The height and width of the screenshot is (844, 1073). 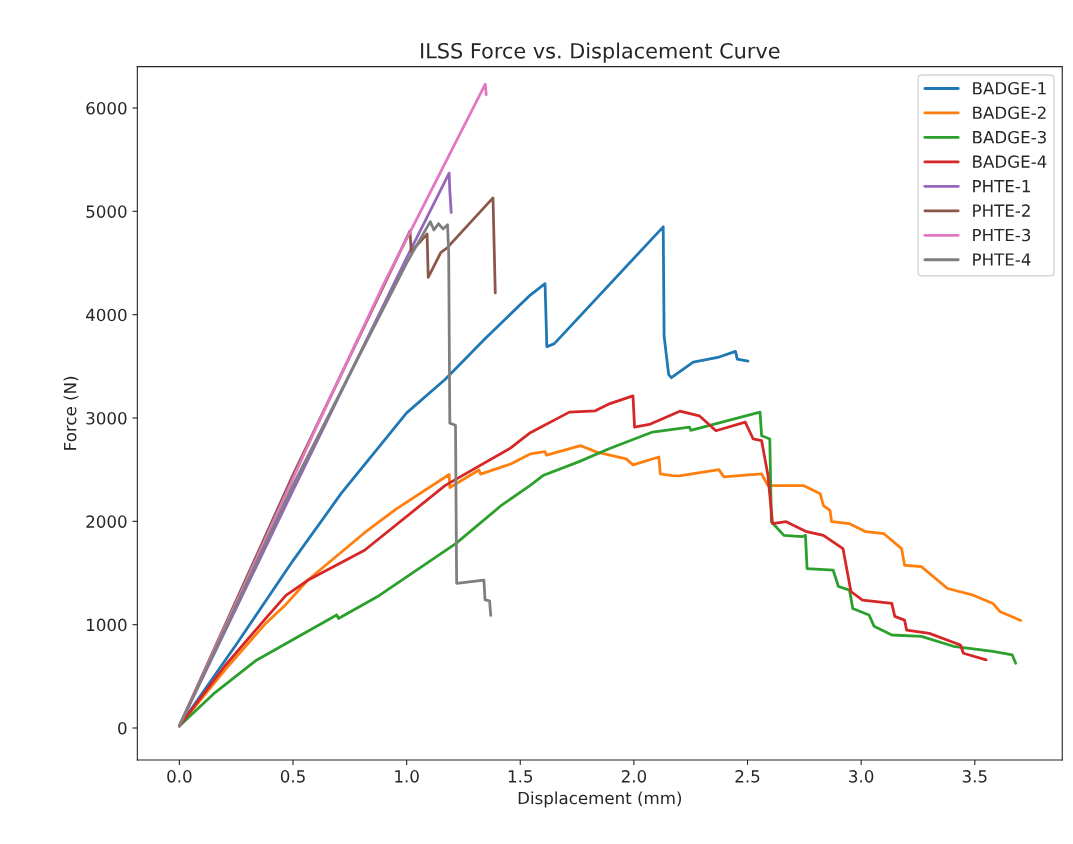 I want to click on legend-label: BADGE-2, so click(x=1009, y=113).